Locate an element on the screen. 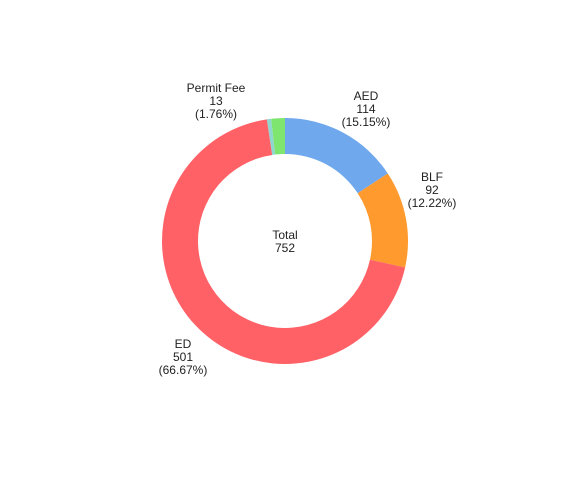 Image resolution: width=571 pixels, height=489 pixels. slice-label-aed-value: 114 is located at coordinates (365, 109).